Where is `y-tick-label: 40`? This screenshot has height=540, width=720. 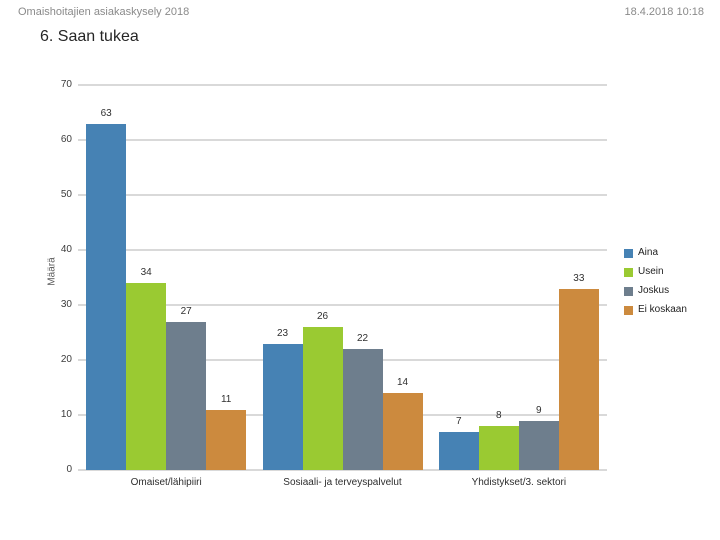
y-tick-label: 40 is located at coordinates (66, 249).